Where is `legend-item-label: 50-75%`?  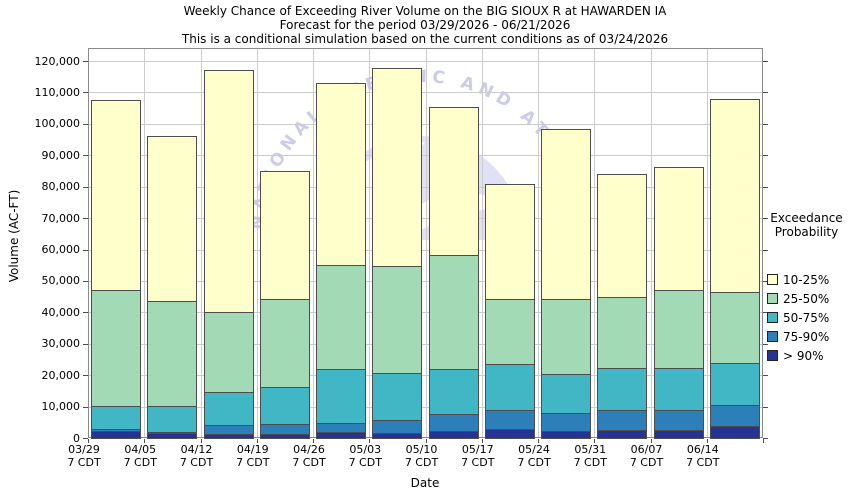
legend-item-label: 50-75% is located at coordinates (806, 318).